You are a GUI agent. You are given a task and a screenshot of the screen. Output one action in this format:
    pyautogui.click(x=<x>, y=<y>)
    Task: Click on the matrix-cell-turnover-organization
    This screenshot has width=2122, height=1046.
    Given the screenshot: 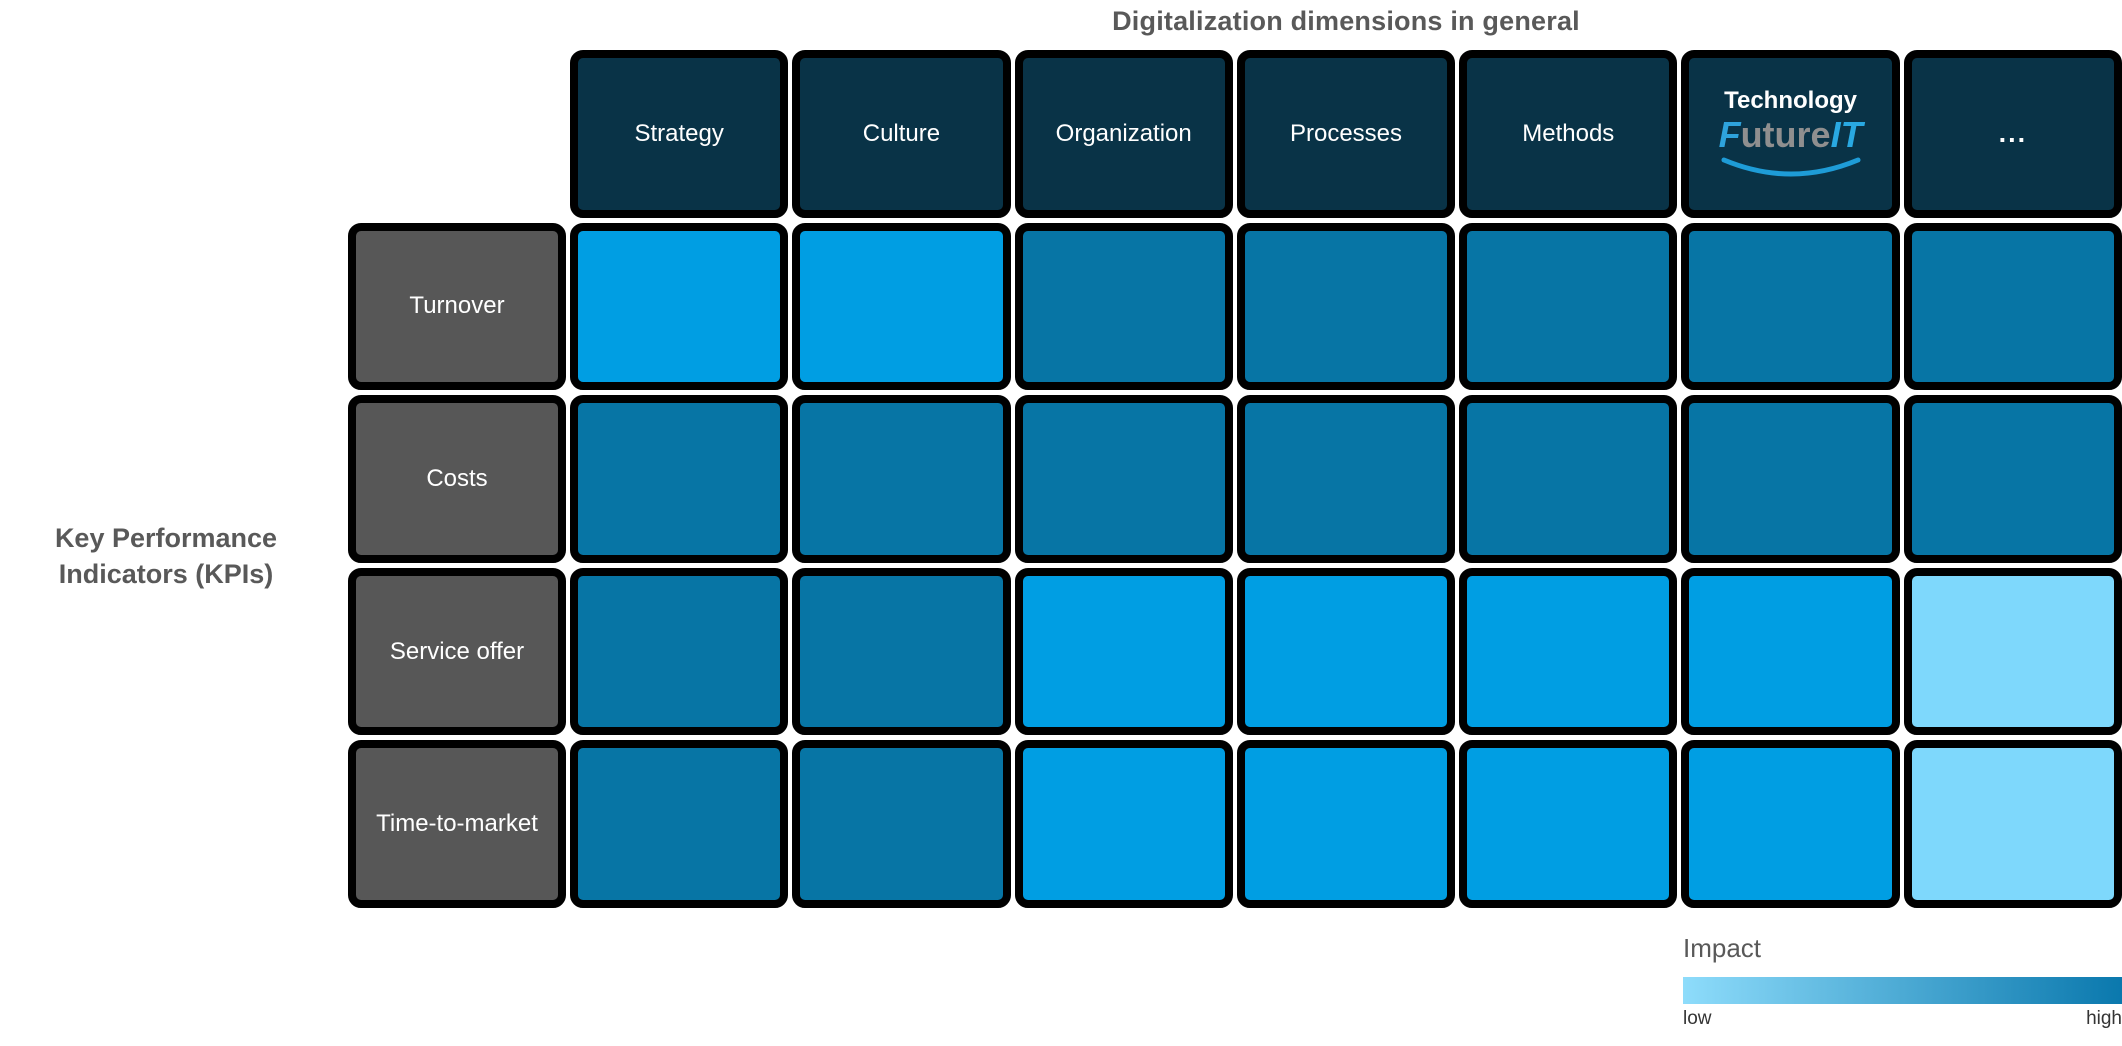 What is the action you would take?
    pyautogui.click(x=1123, y=306)
    